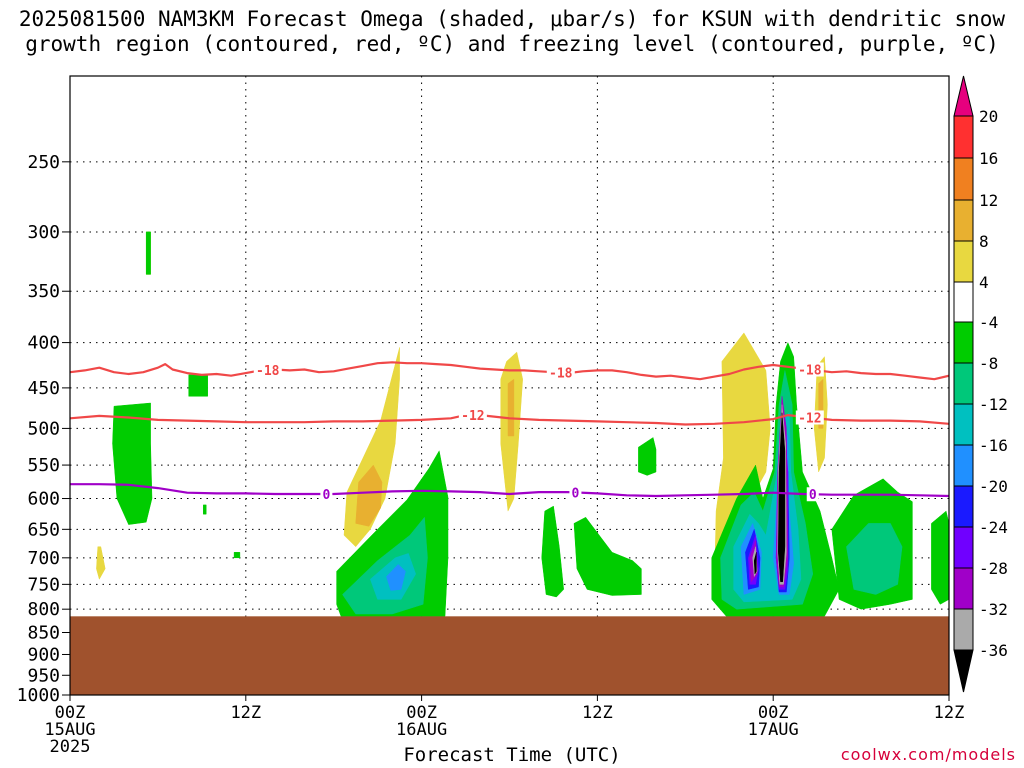 The width and height of the screenshot is (1024, 768). What do you see at coordinates (43, 675) in the screenshot?
I see `y-tick-label-950: 950` at bounding box center [43, 675].